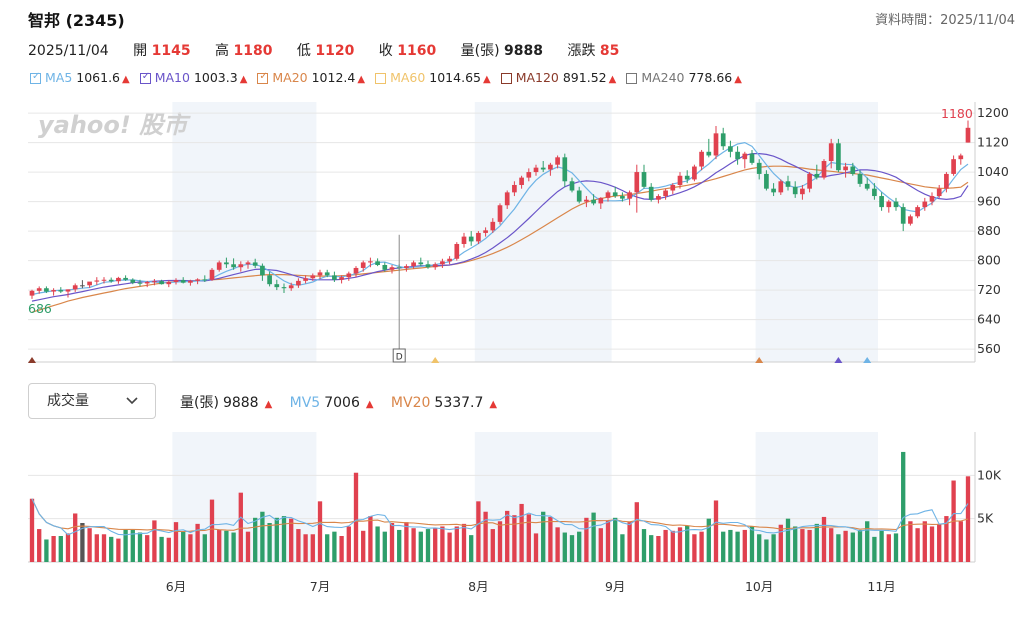 The height and width of the screenshot is (617, 1027). Describe the element at coordinates (993, 112) in the screenshot. I see `price-tick-label: 1200` at that location.